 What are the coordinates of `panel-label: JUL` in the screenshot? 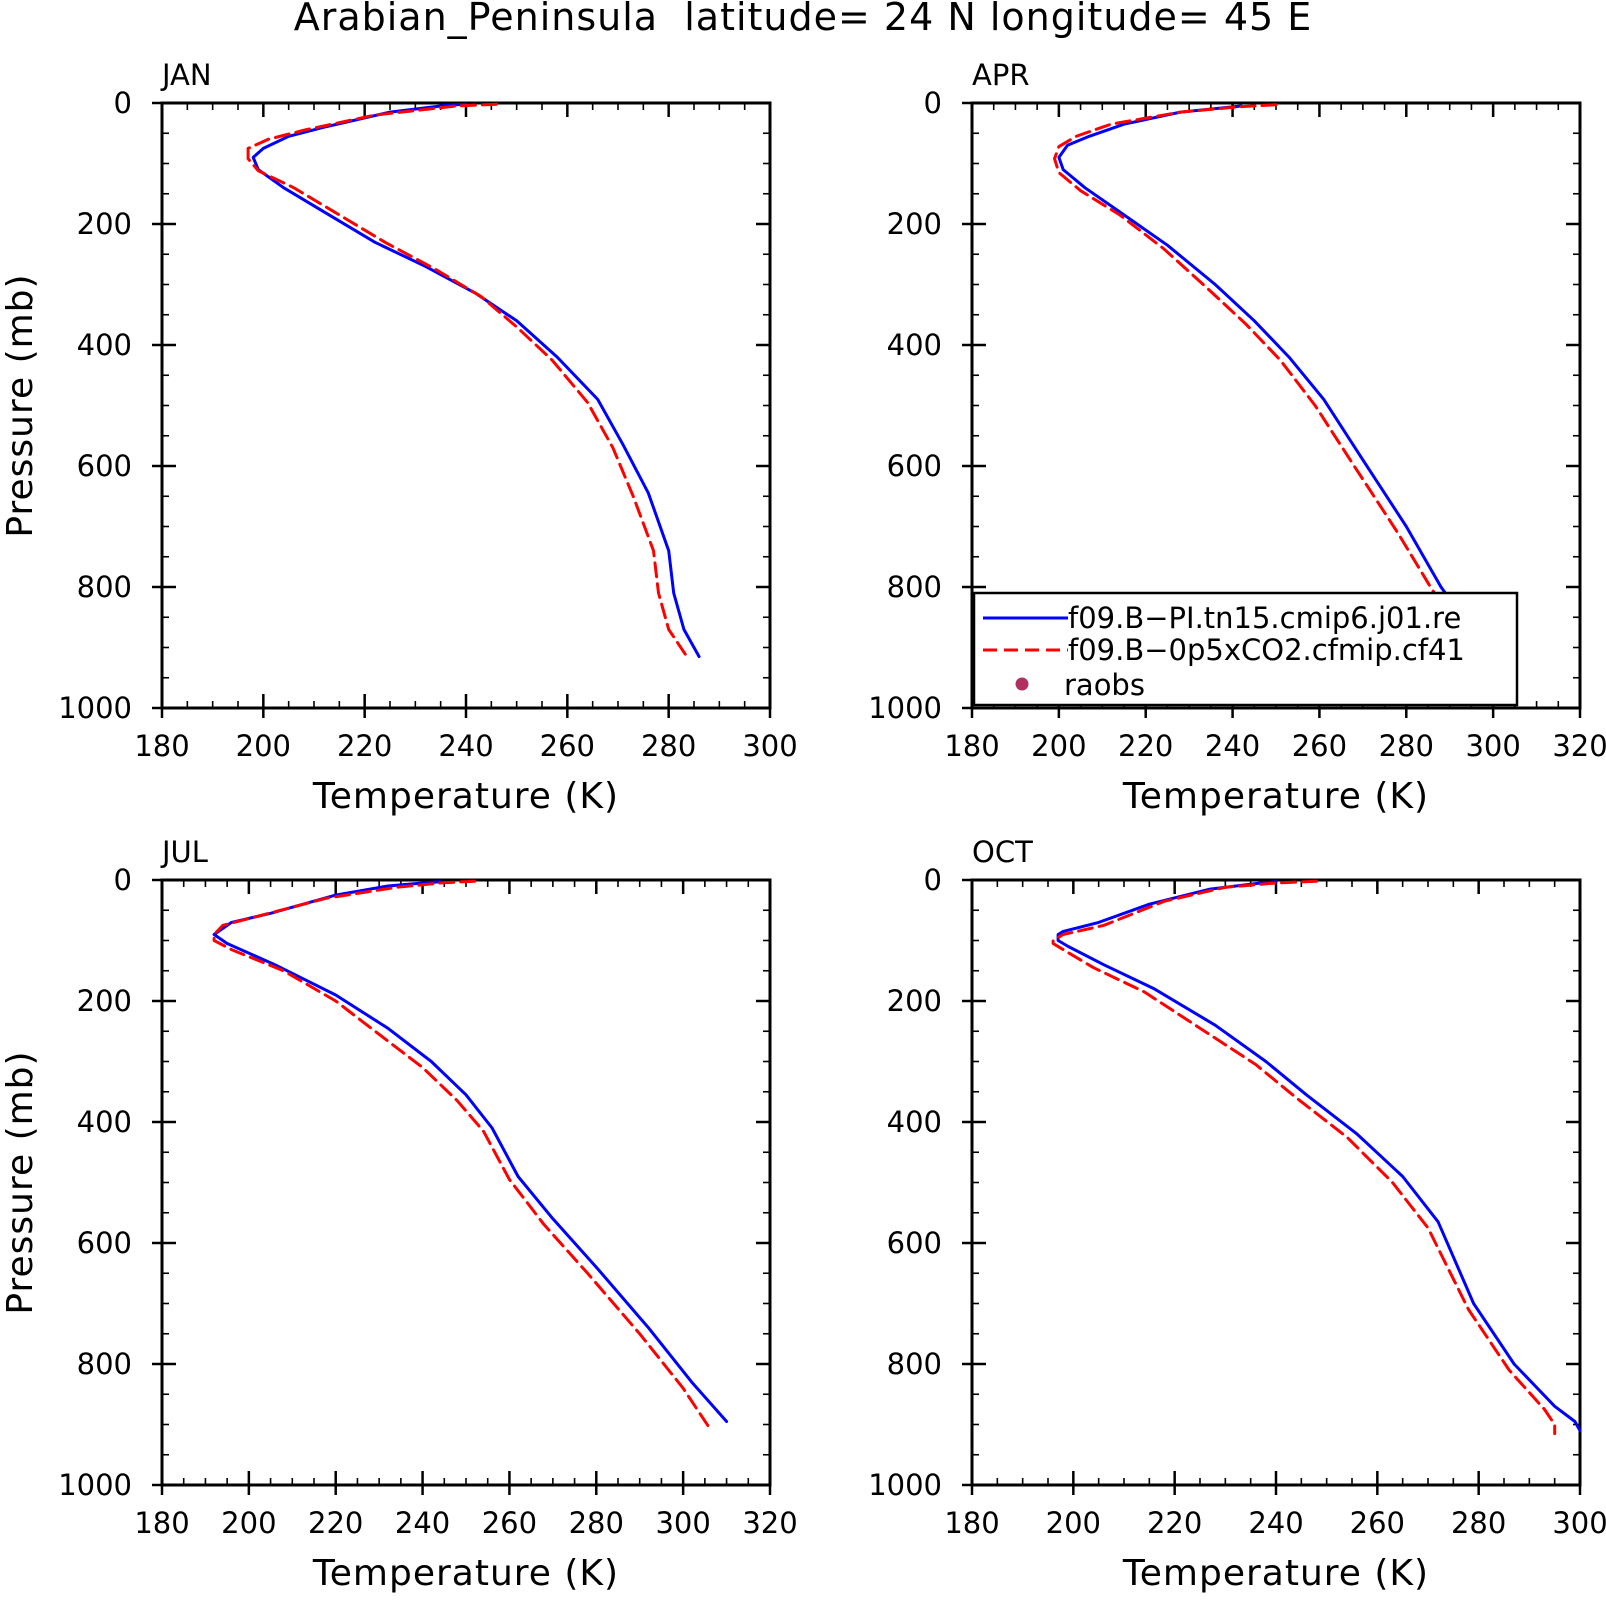 It's located at (184, 852).